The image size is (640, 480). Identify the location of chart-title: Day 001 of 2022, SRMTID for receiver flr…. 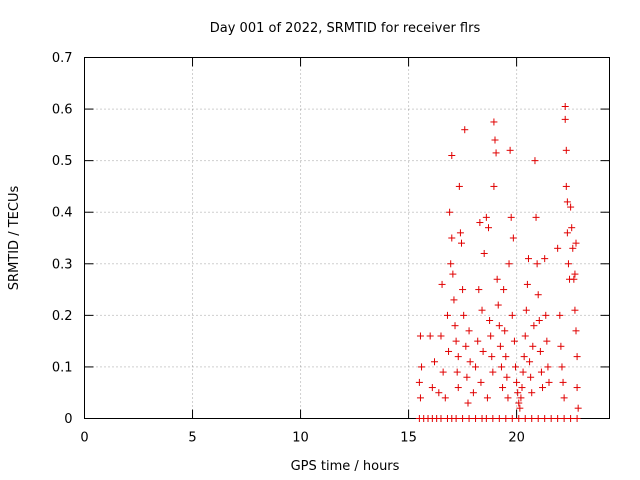
(345, 28).